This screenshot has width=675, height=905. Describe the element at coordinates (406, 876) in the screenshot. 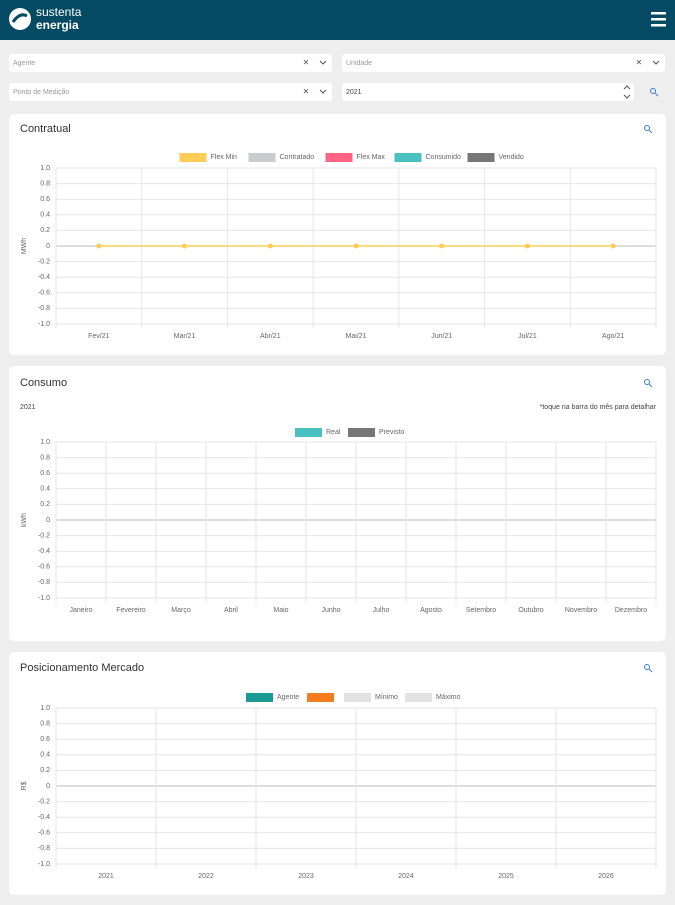

I see `x-tick-label: 2024` at that location.